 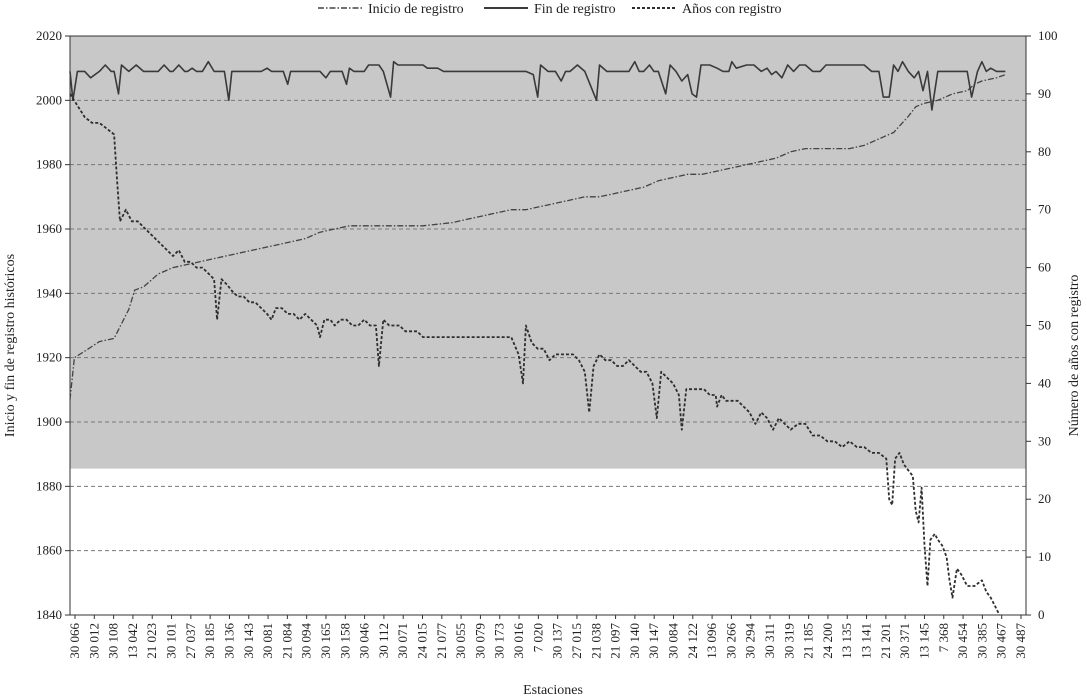 I want to click on x-tick-label: 30 158, so click(x=344, y=641).